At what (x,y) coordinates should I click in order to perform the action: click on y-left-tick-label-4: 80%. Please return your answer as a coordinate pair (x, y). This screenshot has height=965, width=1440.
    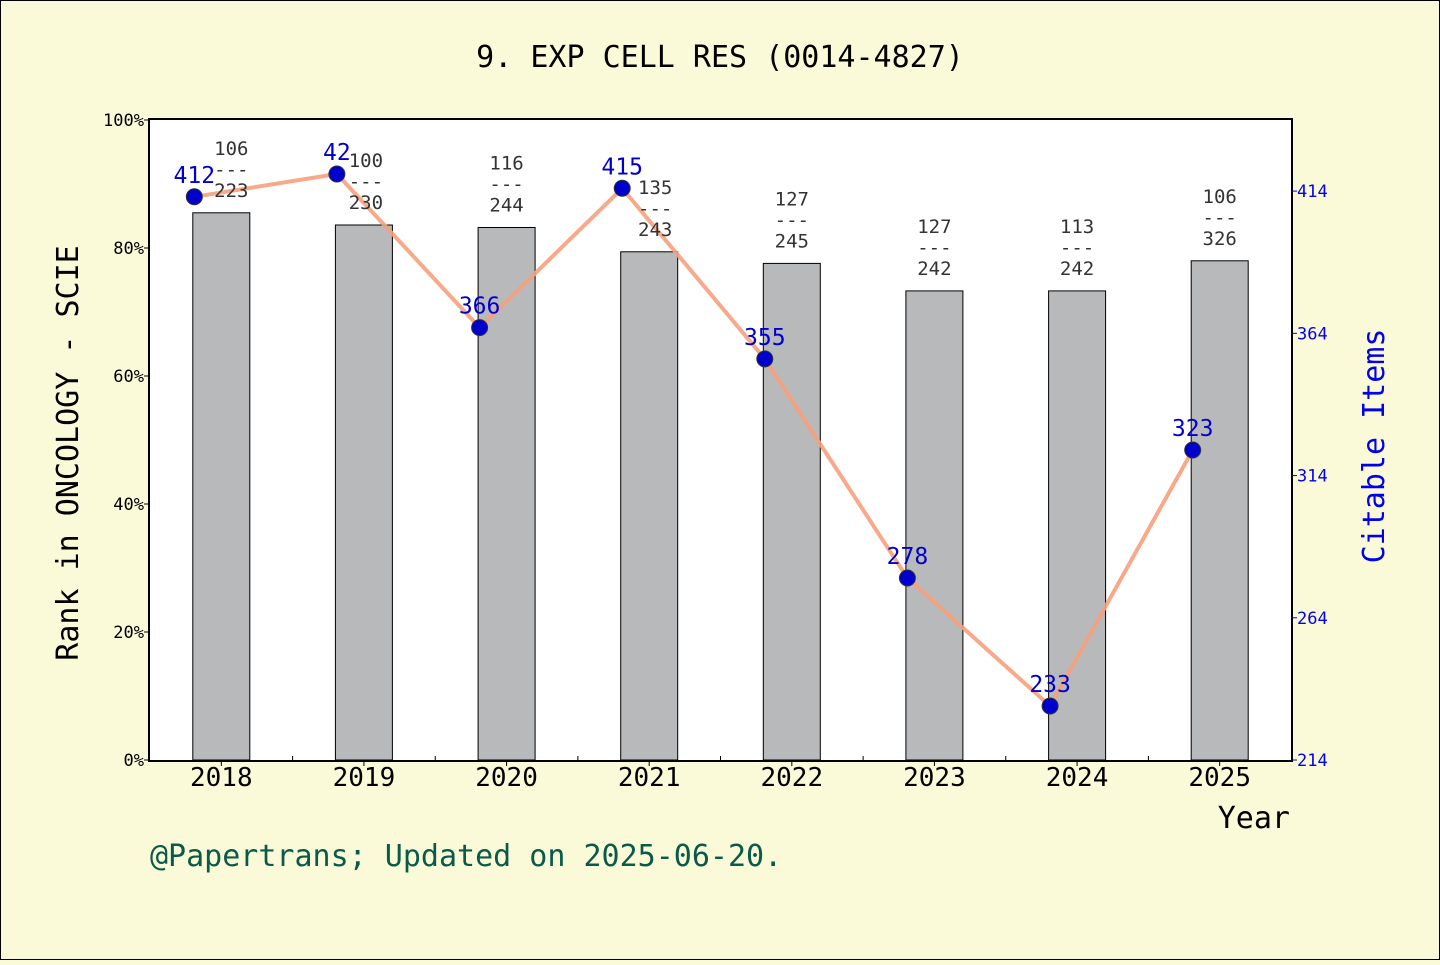
    Looking at the image, I should click on (128, 249).